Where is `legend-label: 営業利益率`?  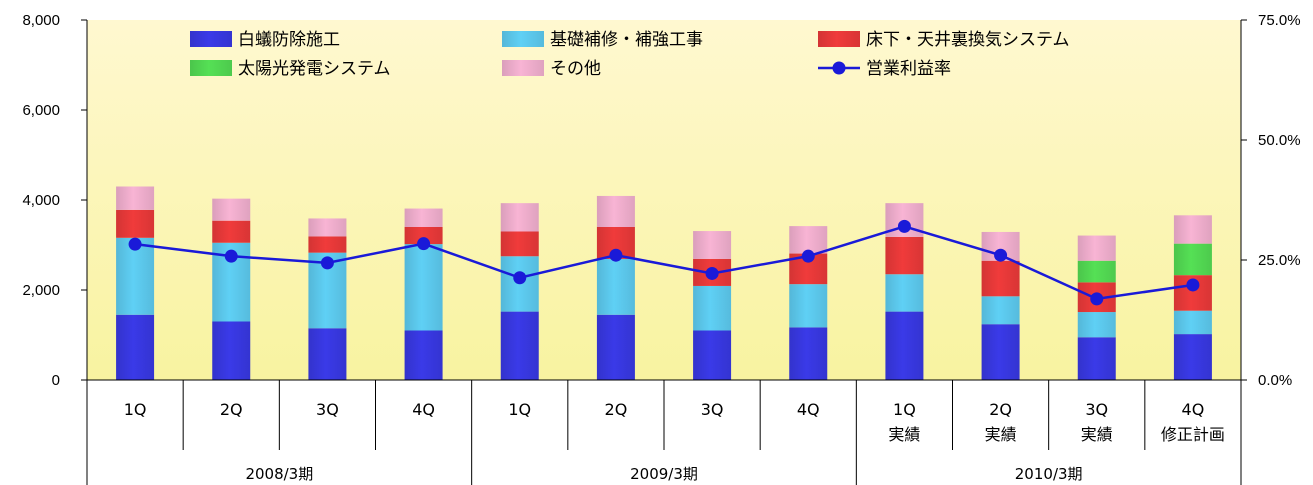 legend-label: 営業利益率 is located at coordinates (908, 69).